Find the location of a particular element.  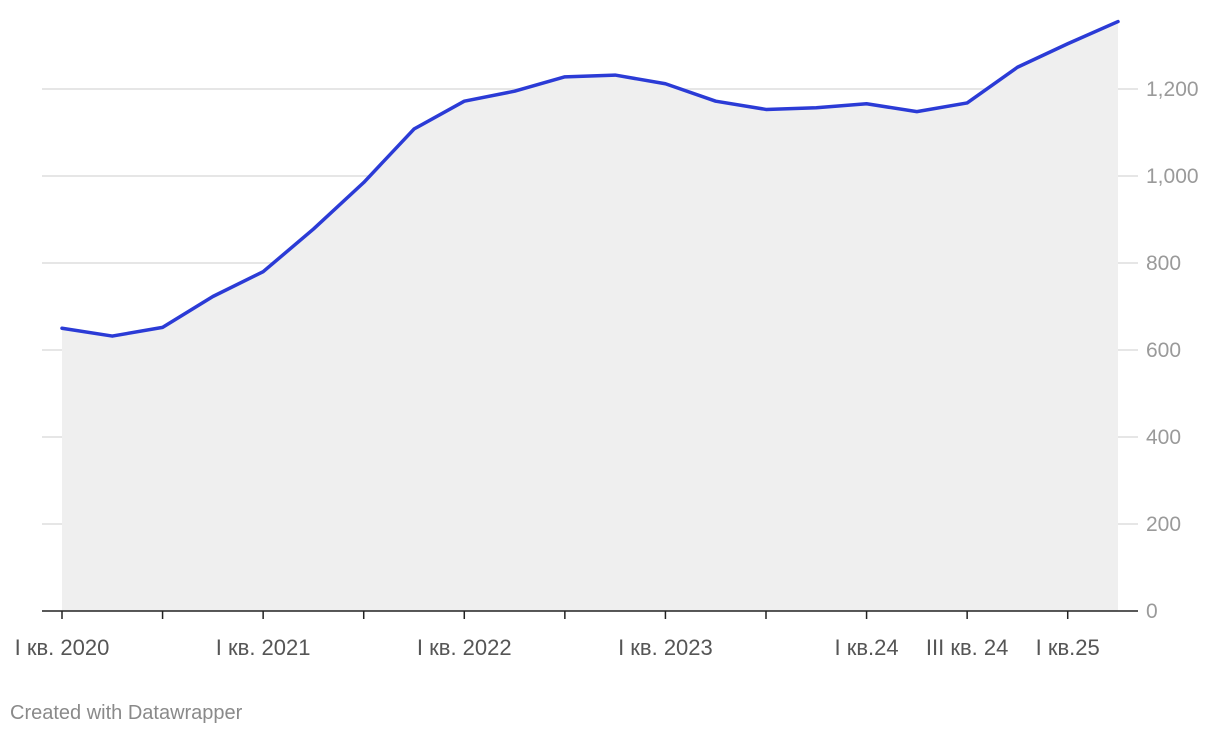

x-tick-label: I кв. 2021 is located at coordinates (263, 647).